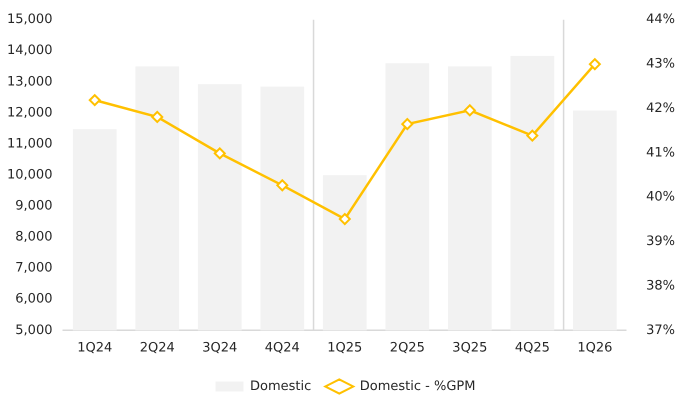 The image size is (693, 403). Describe the element at coordinates (33, 268) in the screenshot. I see `y-tick-label: 7,000` at that location.